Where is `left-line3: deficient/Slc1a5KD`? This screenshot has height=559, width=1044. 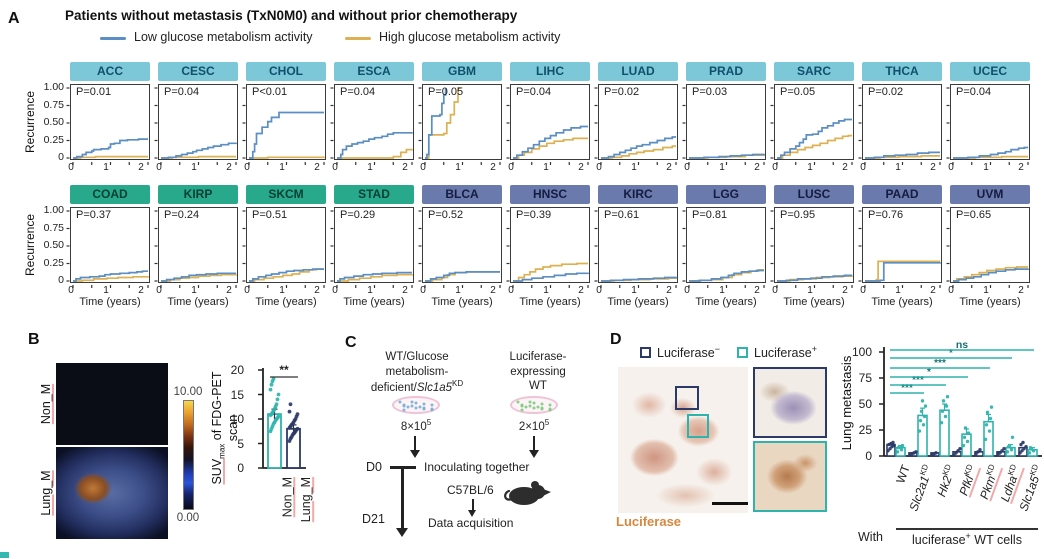
left-line3: deficient/Slc1a5KD is located at coordinates (417, 387).